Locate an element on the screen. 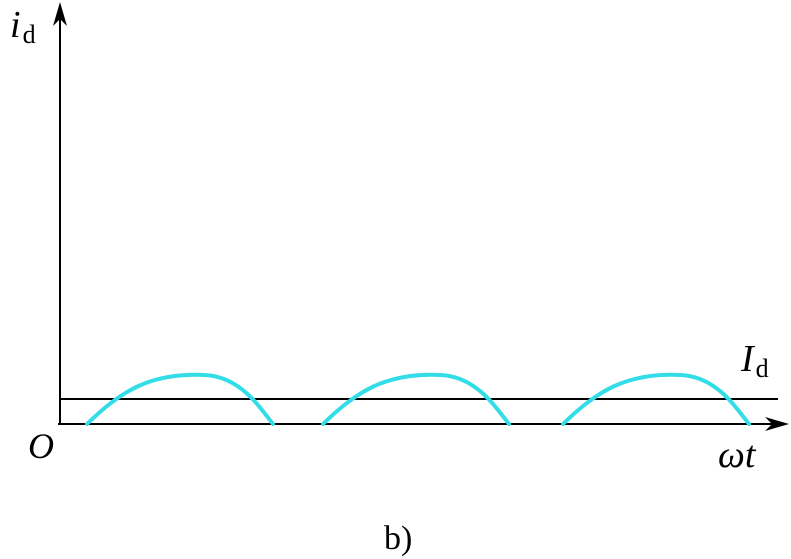 This screenshot has width=791, height=559. y-axis-label-main: i is located at coordinates (15, 25).